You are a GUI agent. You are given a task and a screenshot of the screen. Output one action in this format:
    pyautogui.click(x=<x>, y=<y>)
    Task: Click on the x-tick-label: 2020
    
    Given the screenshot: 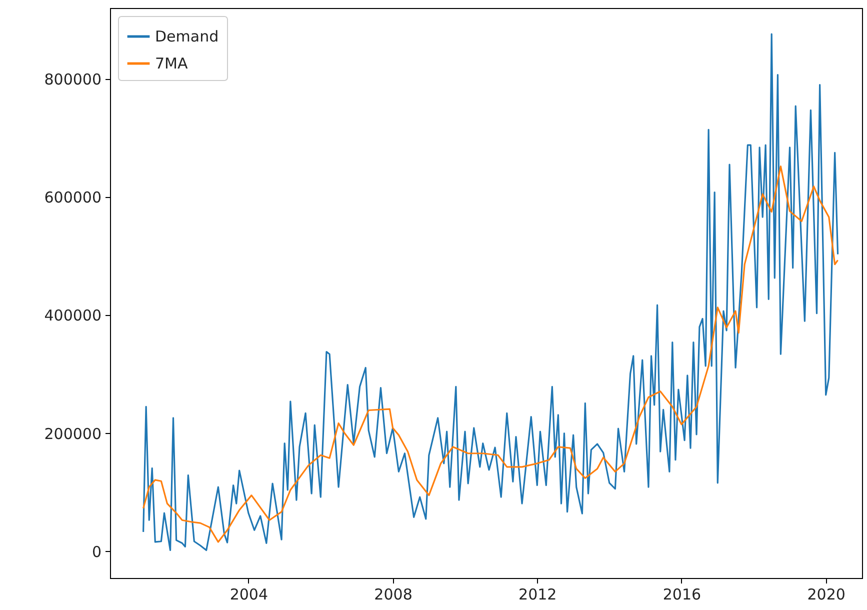 What is the action you would take?
    pyautogui.click(x=826, y=595)
    